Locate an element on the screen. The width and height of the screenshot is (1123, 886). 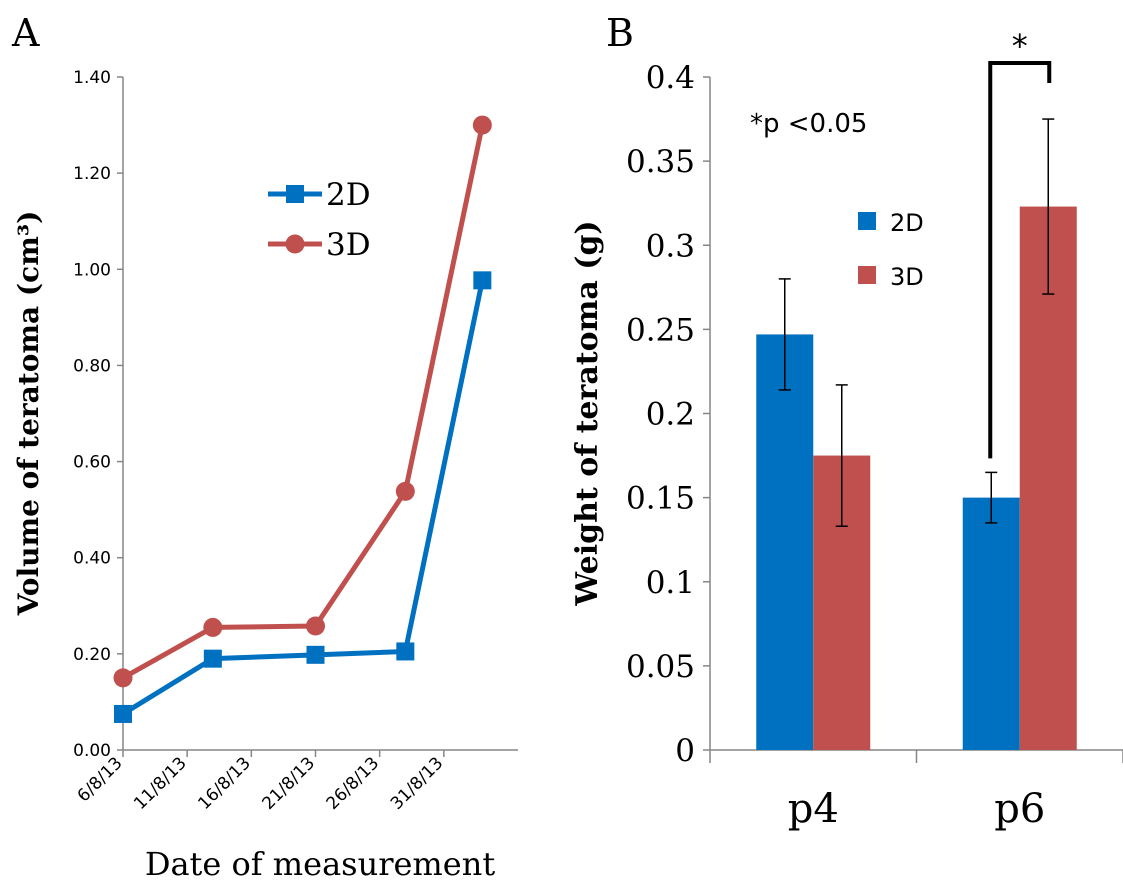
x-tick-label: 26/8/13 is located at coordinates (353, 783).